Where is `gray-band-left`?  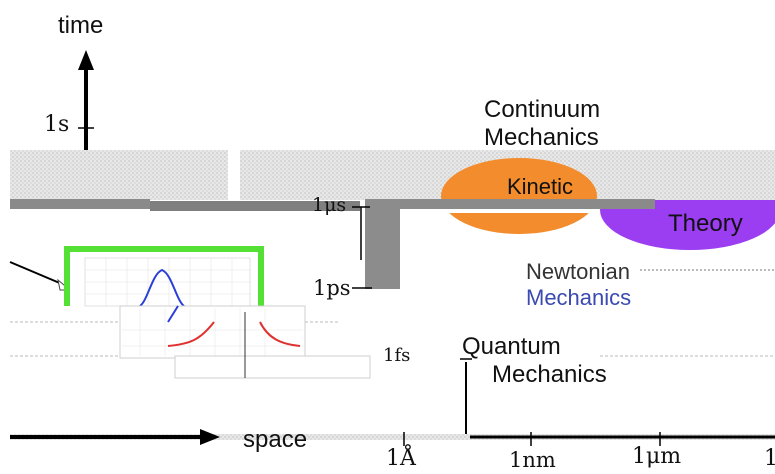 gray-band-left is located at coordinates (119, 175).